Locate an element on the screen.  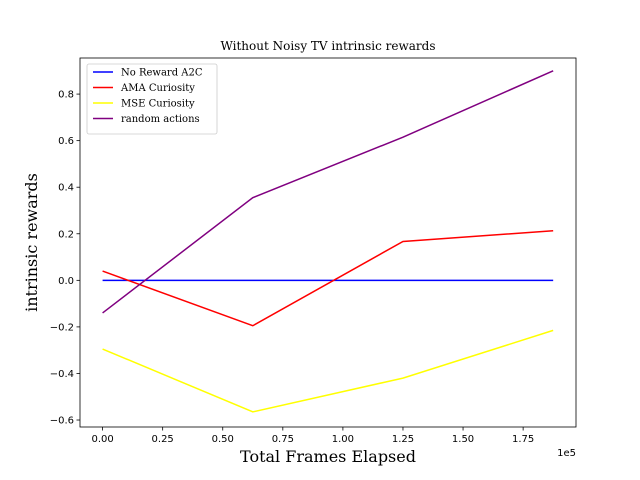
x-tick-label: 1.75 is located at coordinates (523, 439).